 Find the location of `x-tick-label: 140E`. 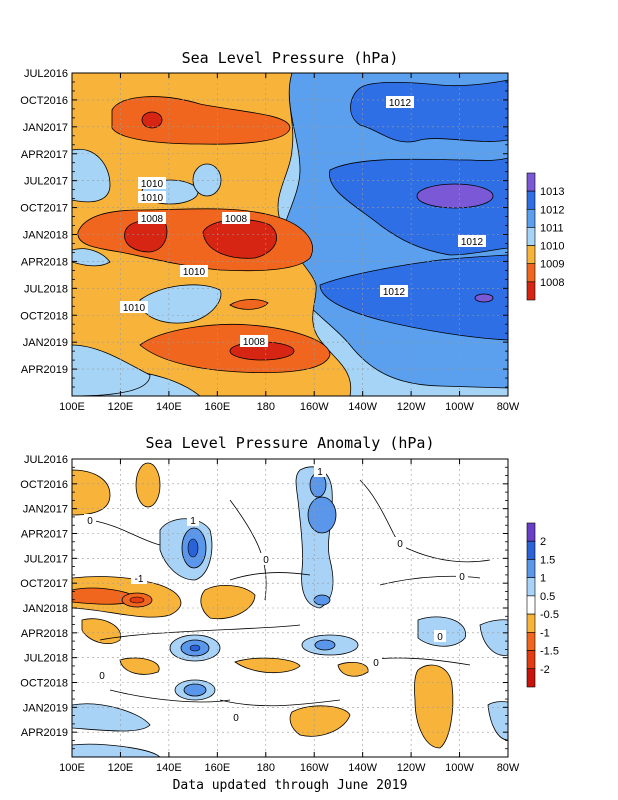

x-tick-label: 140E is located at coordinates (169, 407).